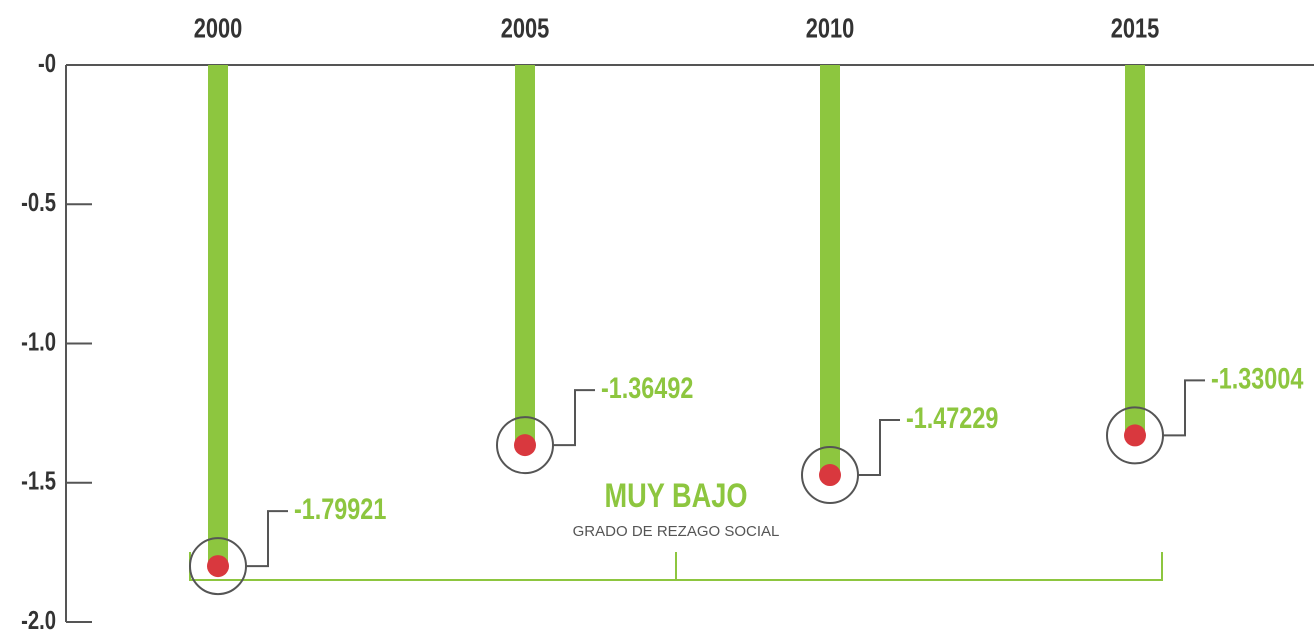 The width and height of the screenshot is (1314, 630). What do you see at coordinates (676, 531) in the screenshot?
I see `annotation-subtitle: GRADO DE REZAGO SOCIAL` at bounding box center [676, 531].